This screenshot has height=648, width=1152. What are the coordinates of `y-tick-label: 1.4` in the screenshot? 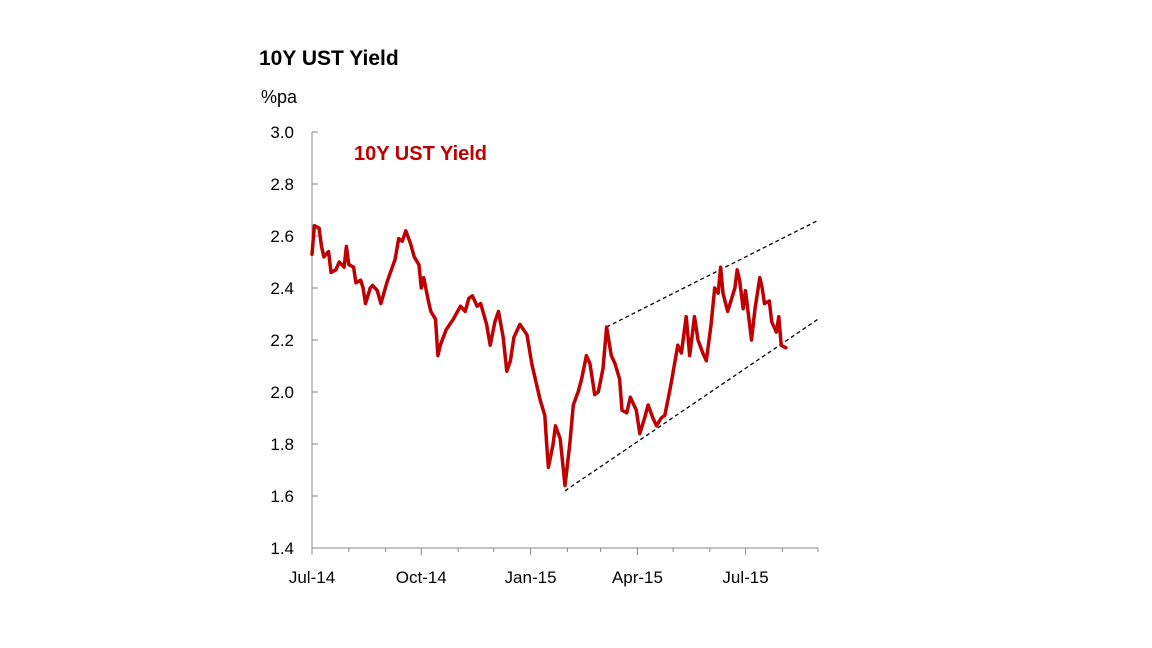 It's located at (282, 548).